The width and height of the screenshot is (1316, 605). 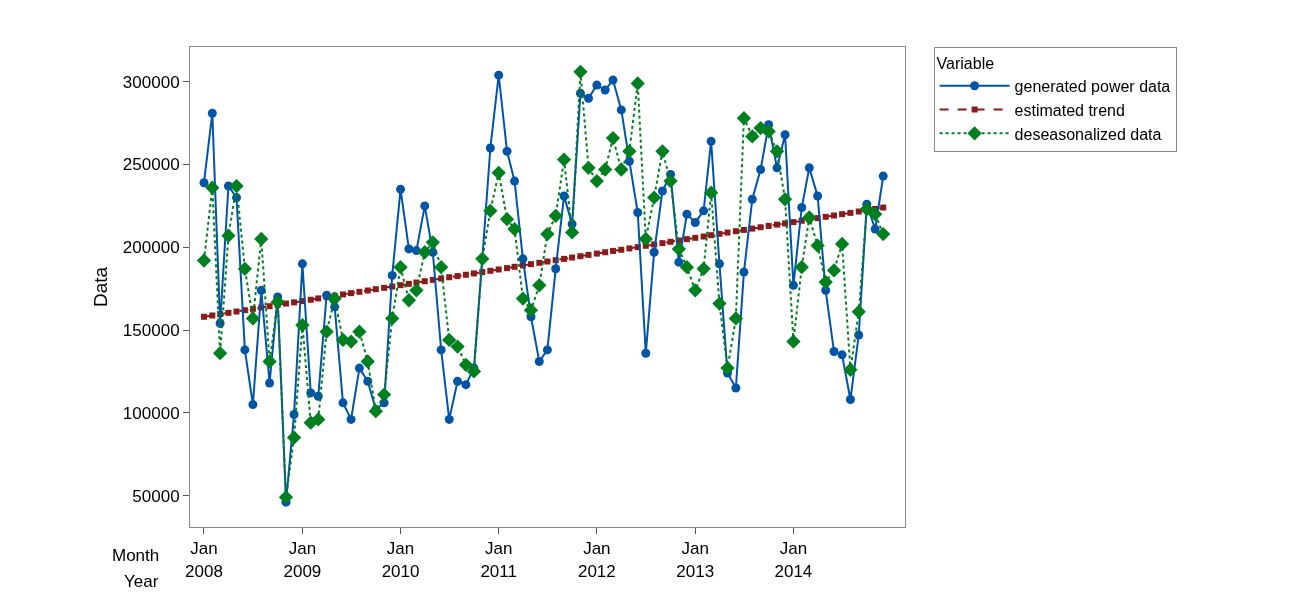 What do you see at coordinates (151, 330) in the screenshot?
I see `y-tick-label: 150000` at bounding box center [151, 330].